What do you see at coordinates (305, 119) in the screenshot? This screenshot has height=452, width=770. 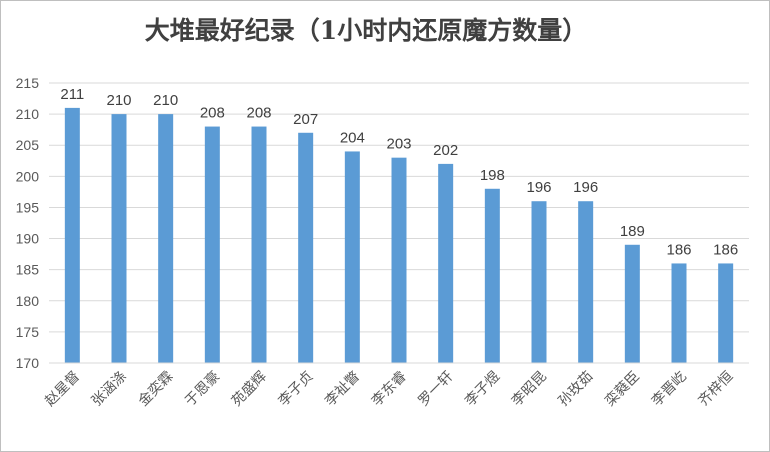 I see `data-label: 207` at bounding box center [305, 119].